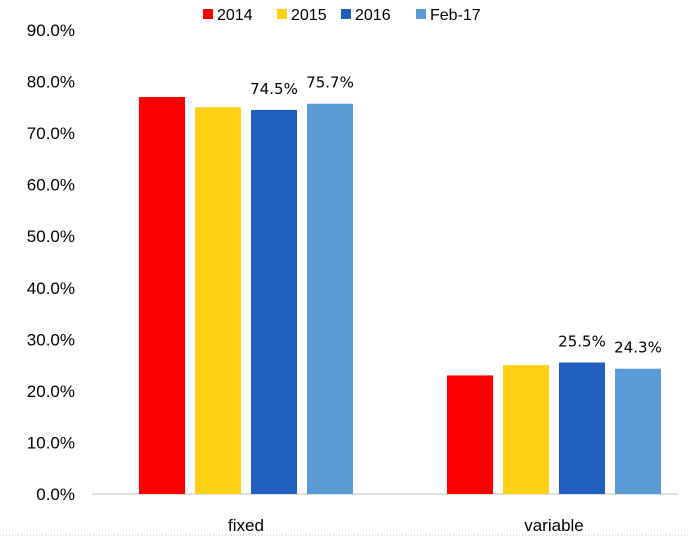  What do you see at coordinates (373, 15) in the screenshot?
I see `legend-label: 2016` at bounding box center [373, 15].